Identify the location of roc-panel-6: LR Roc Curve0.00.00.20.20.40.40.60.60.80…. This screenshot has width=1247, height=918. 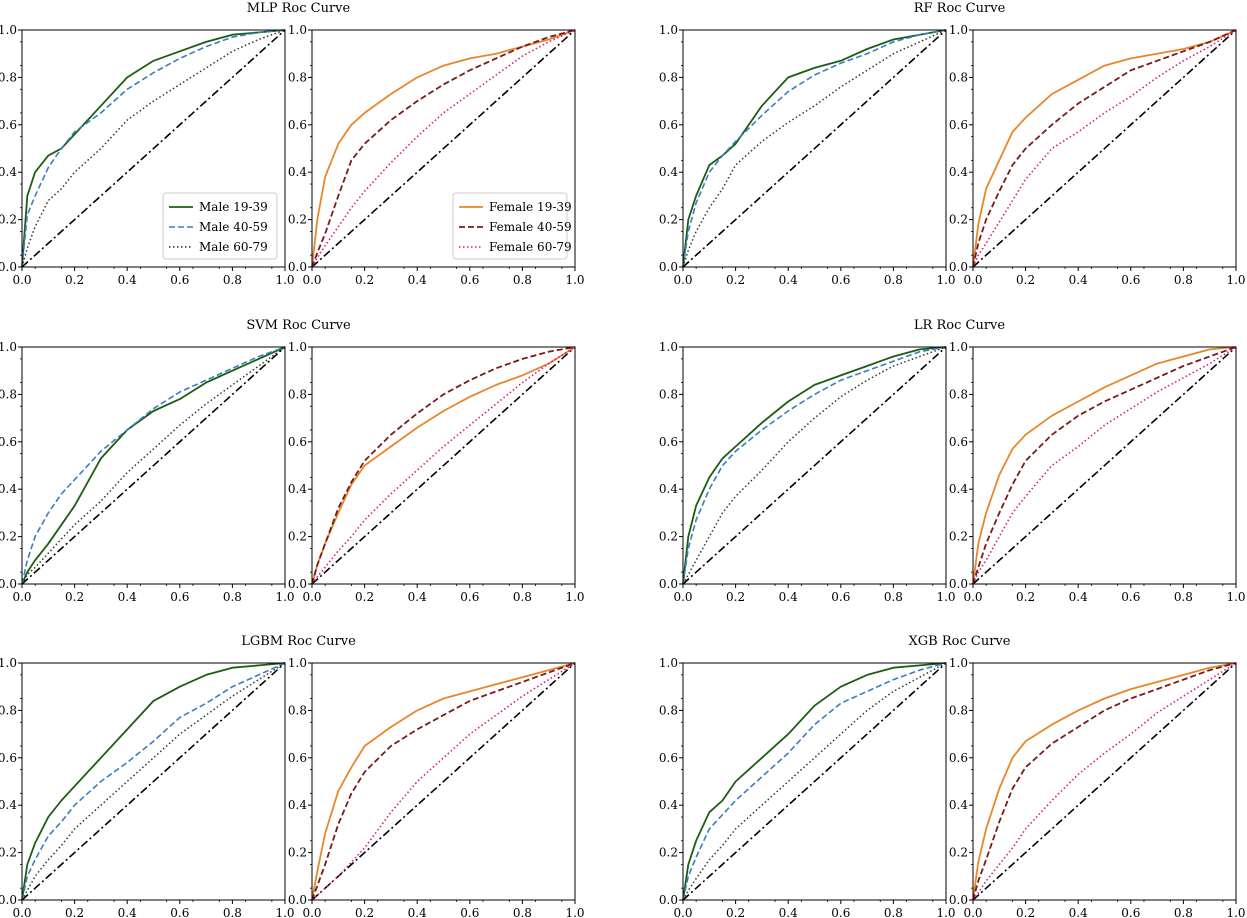
(832, 461).